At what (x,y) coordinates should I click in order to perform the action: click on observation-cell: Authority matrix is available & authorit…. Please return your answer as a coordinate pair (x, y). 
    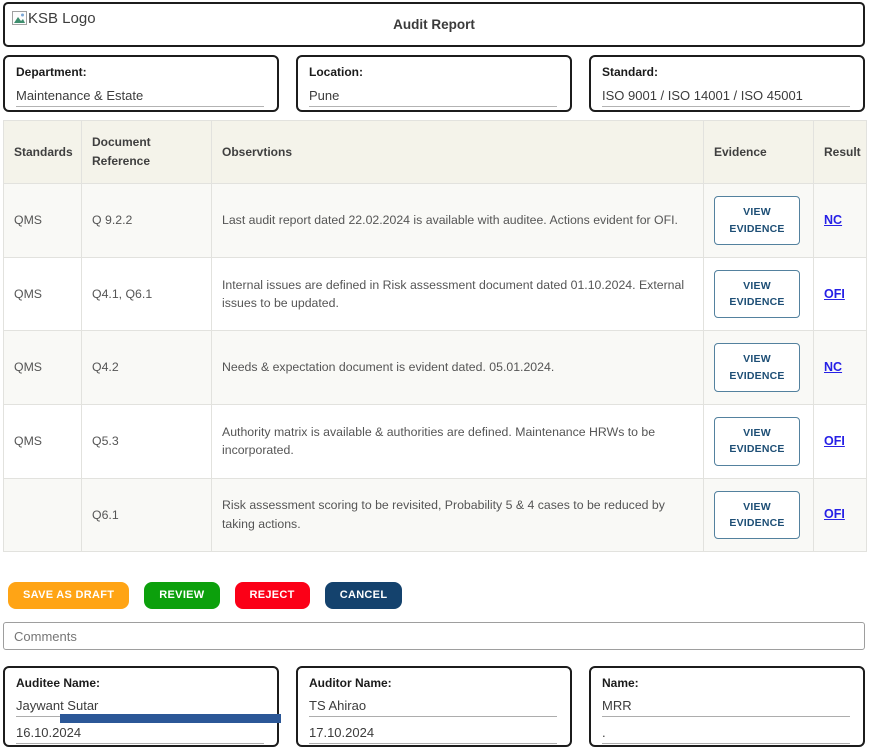
    Looking at the image, I should click on (457, 441).